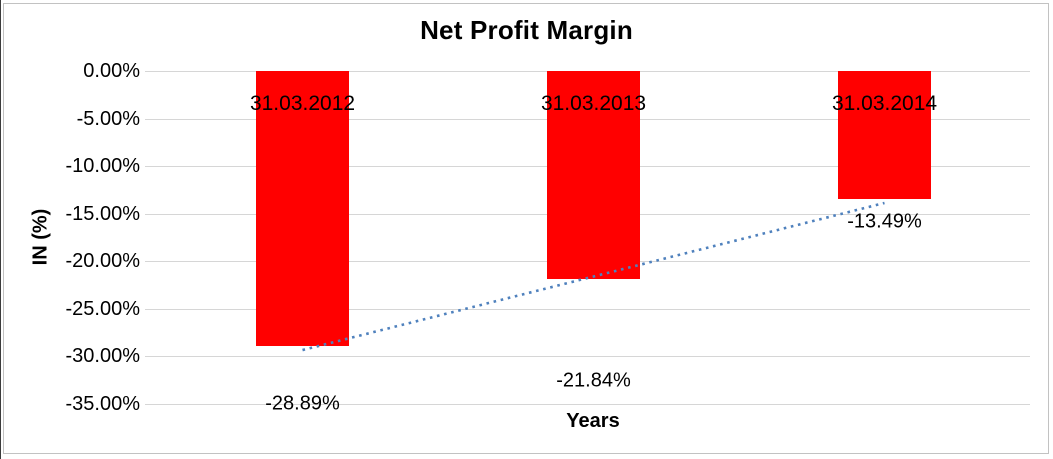  Describe the element at coordinates (884, 135) in the screenshot. I see `bar` at that location.